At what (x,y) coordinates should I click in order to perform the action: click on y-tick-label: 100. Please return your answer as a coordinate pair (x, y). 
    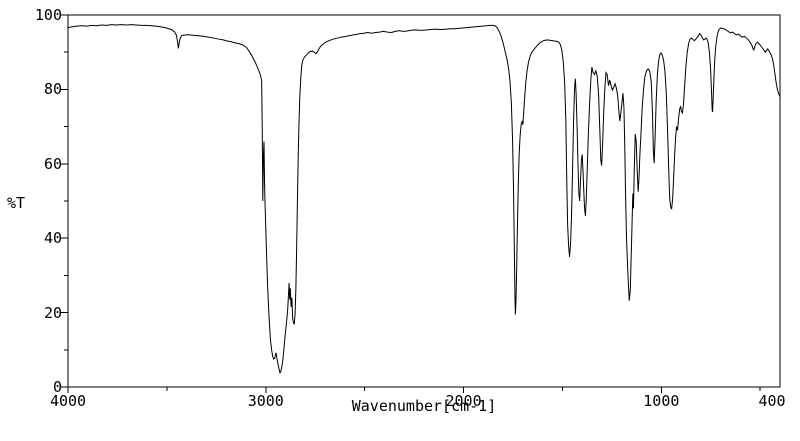
    Looking at the image, I should click on (48, 15).